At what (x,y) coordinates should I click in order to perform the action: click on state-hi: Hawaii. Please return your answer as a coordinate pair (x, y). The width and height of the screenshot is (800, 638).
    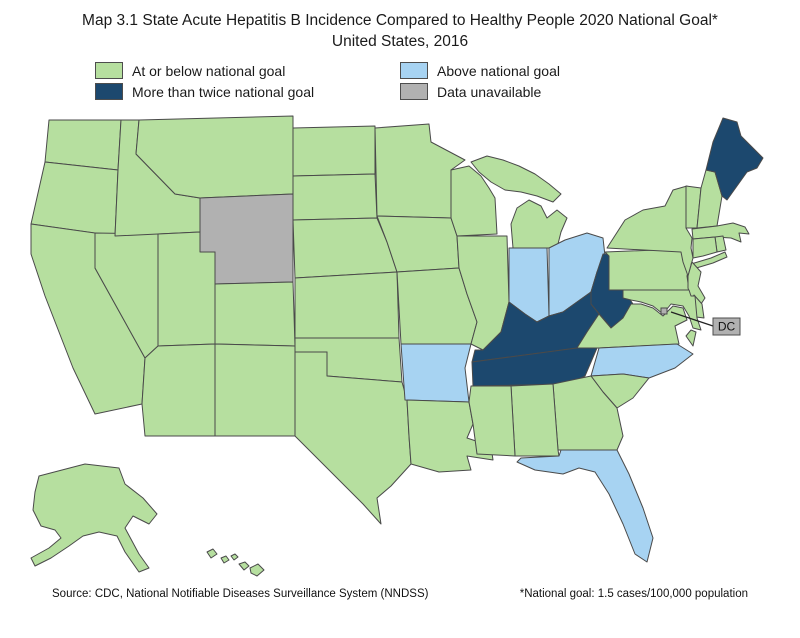
    Looking at the image, I should click on (235, 562).